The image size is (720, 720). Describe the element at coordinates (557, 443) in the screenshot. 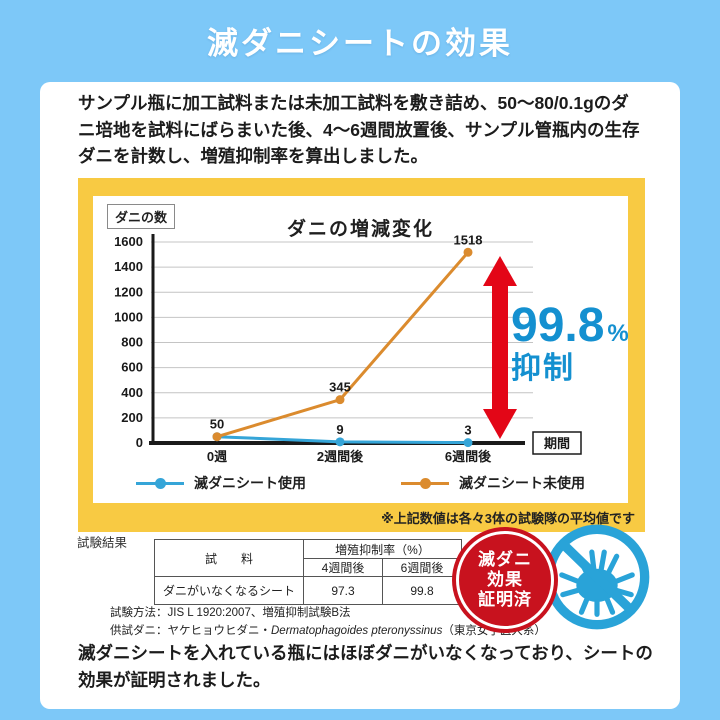

I see `svg-text: 期間` at that location.